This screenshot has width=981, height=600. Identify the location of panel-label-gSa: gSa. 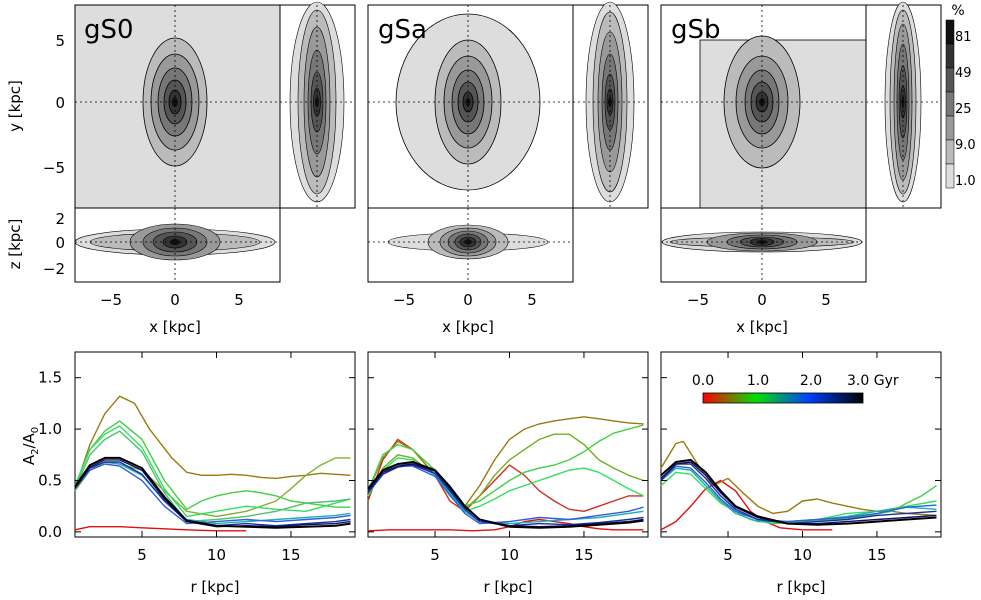
(402, 30).